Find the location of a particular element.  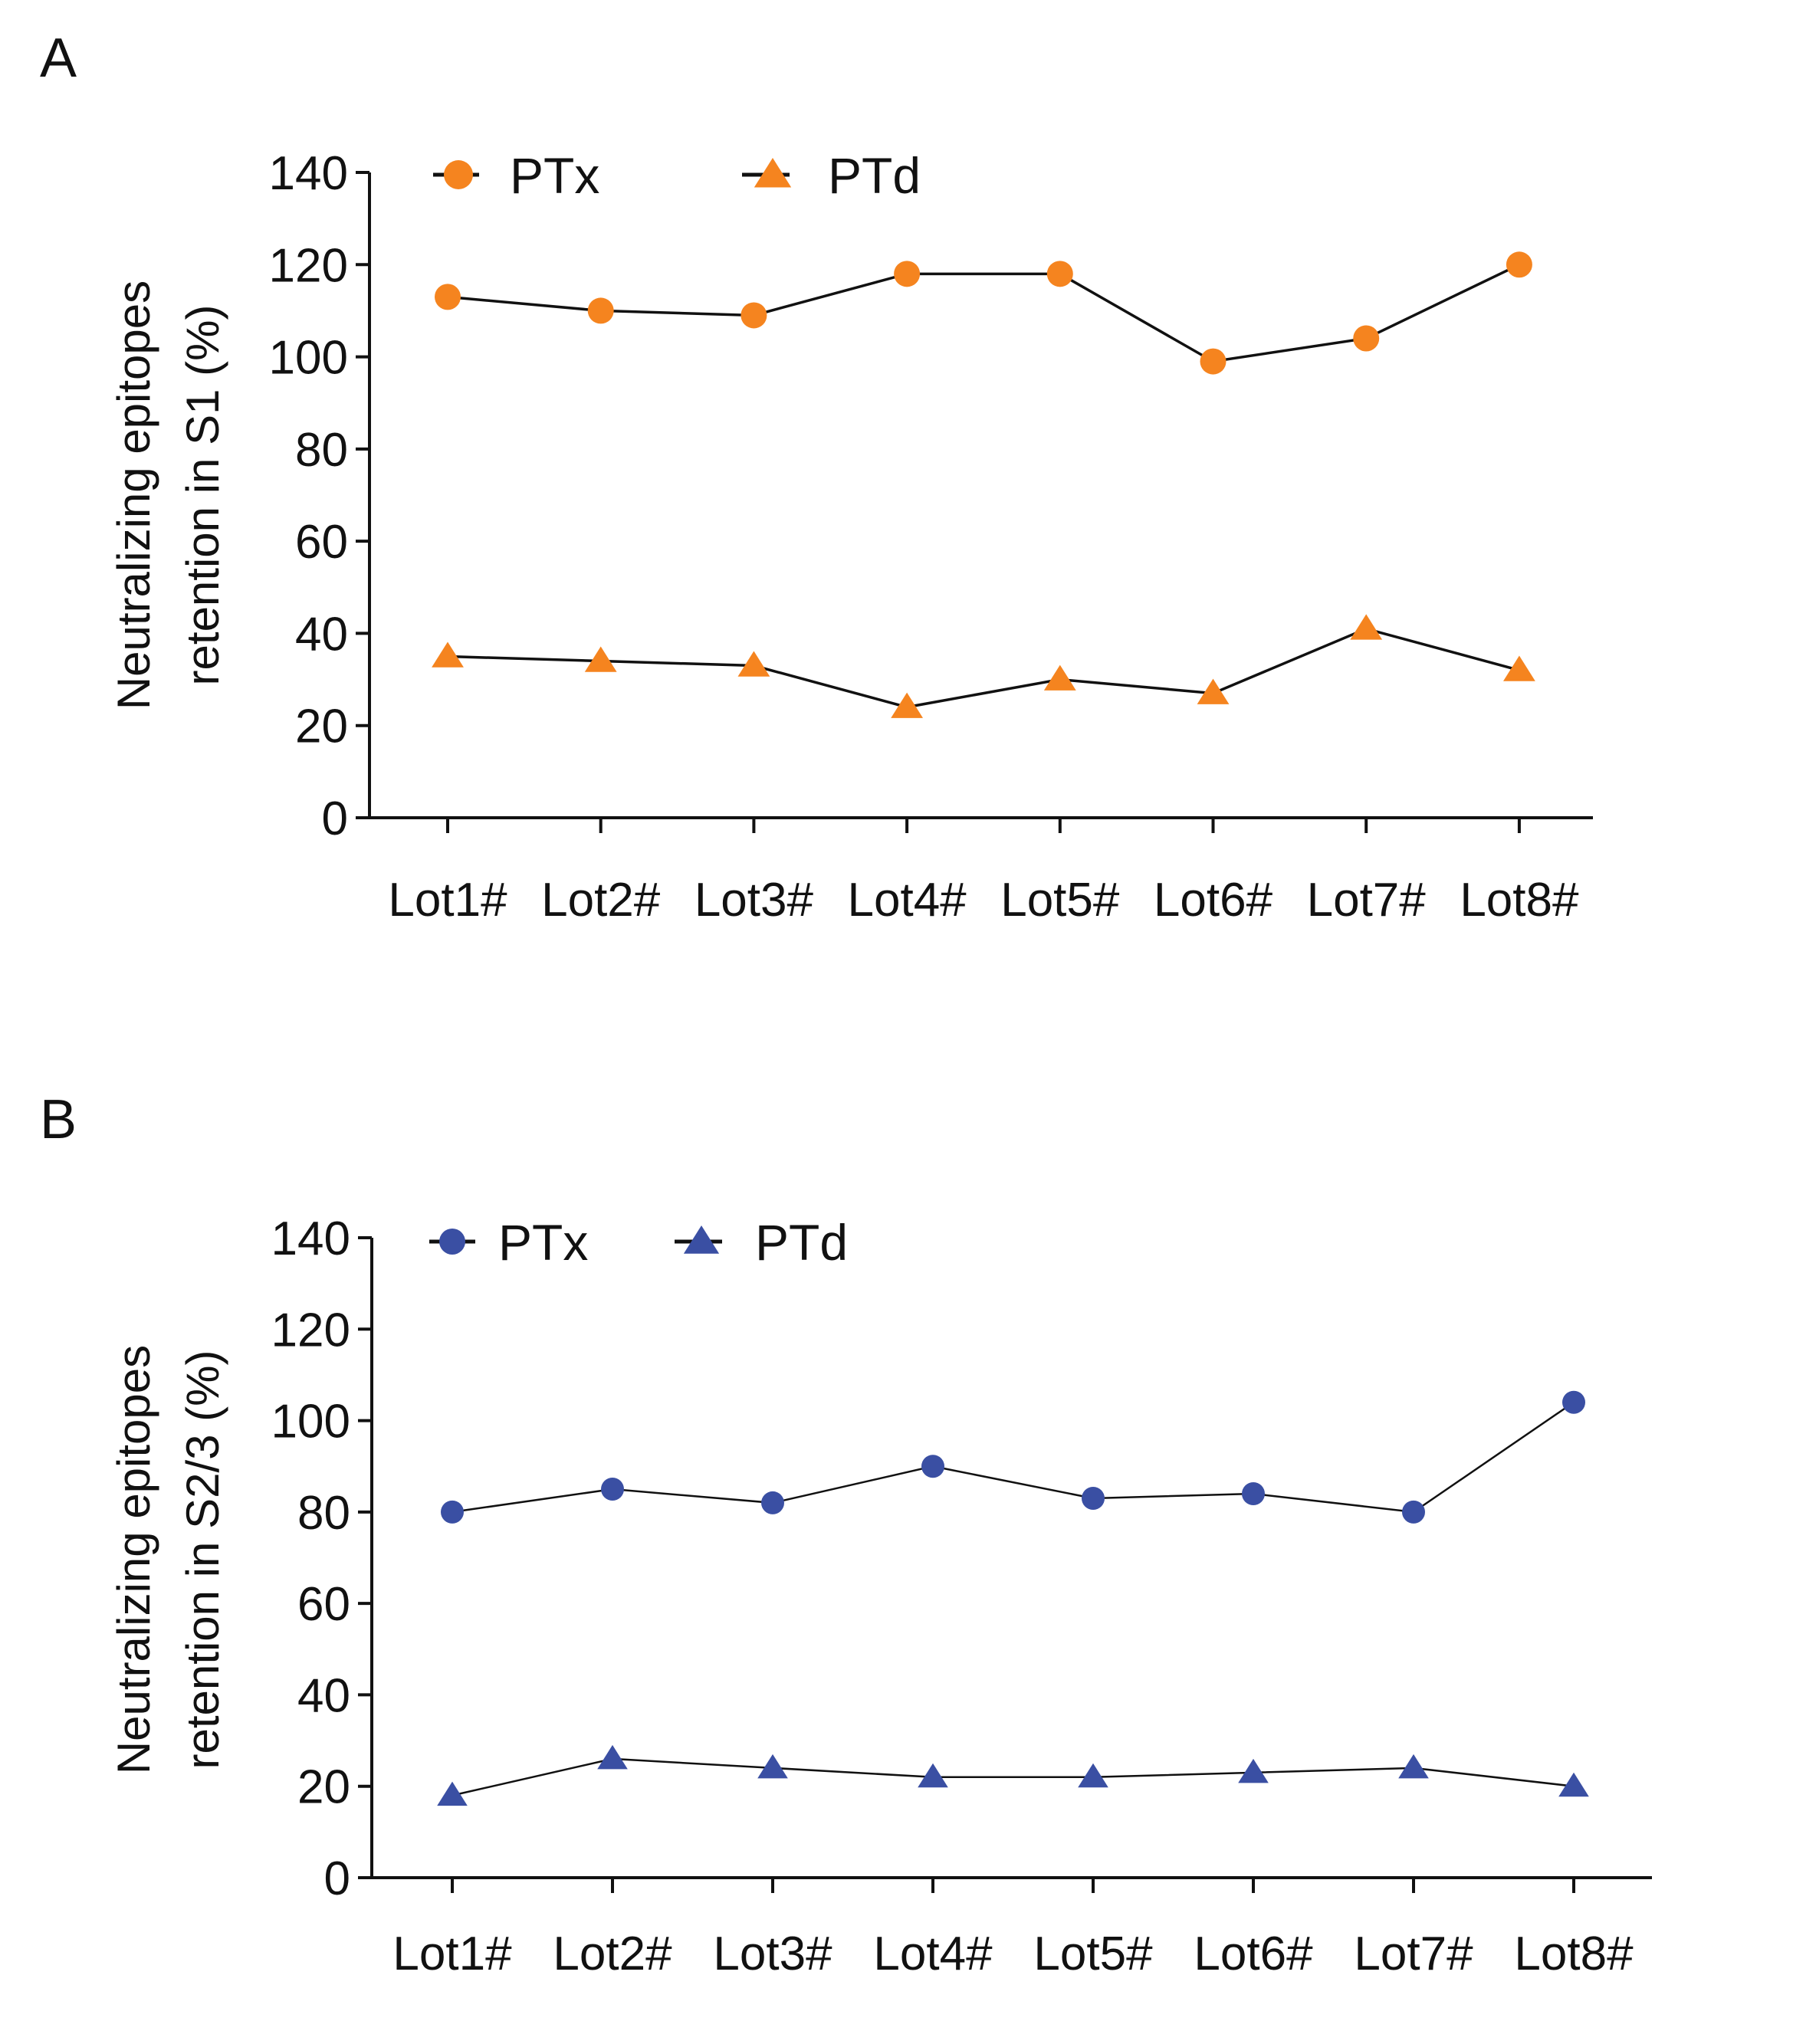

panel-letter: B is located at coordinates (58, 1119).